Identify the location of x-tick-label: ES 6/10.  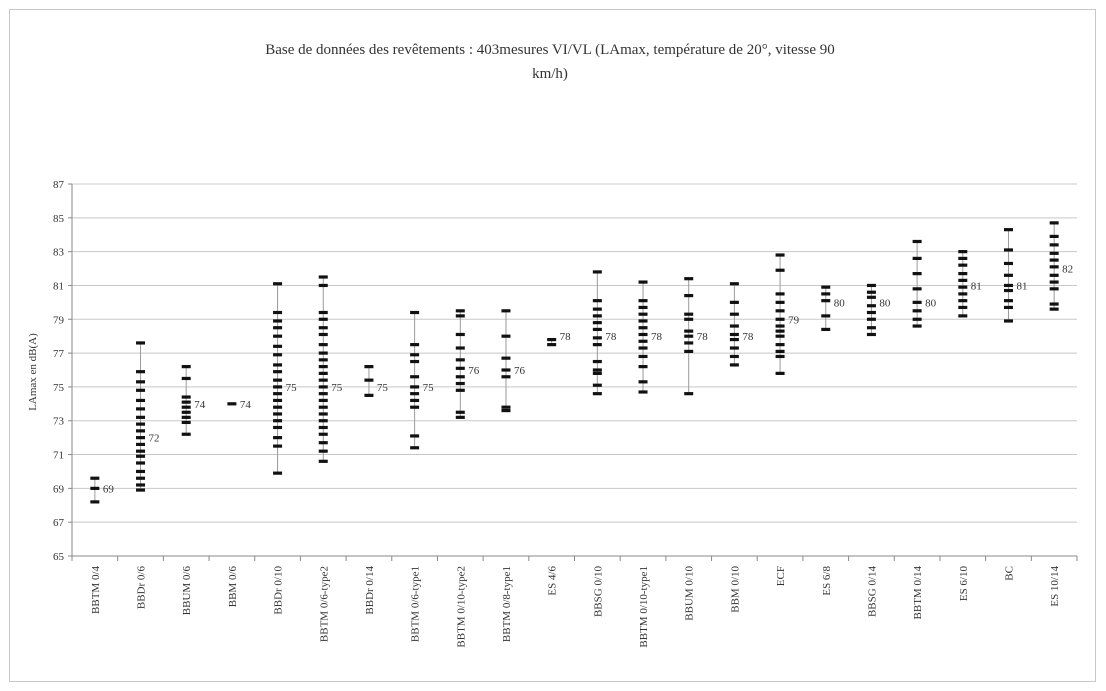
(964, 584).